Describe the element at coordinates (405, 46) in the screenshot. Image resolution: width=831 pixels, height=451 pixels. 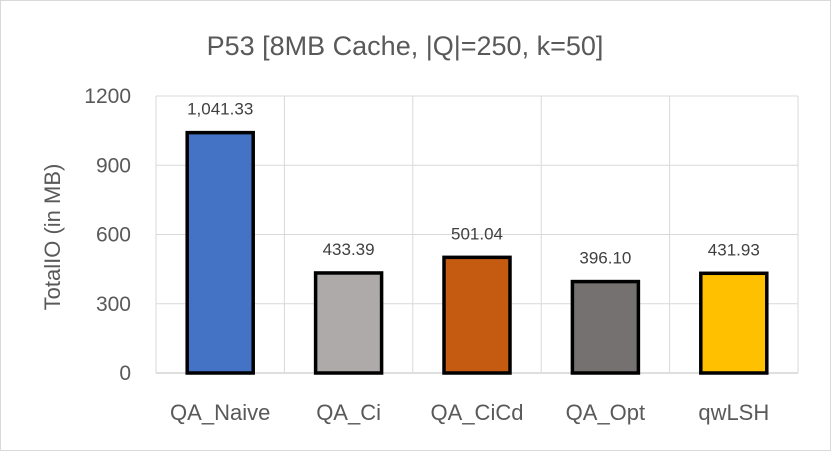
I see `chart-title: P53 [8MB Cache, |Q|=250, k=50]` at that location.